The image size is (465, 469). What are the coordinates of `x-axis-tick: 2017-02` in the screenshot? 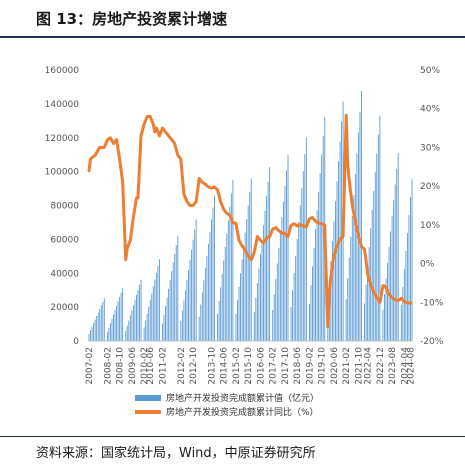 It's located at (274, 366).